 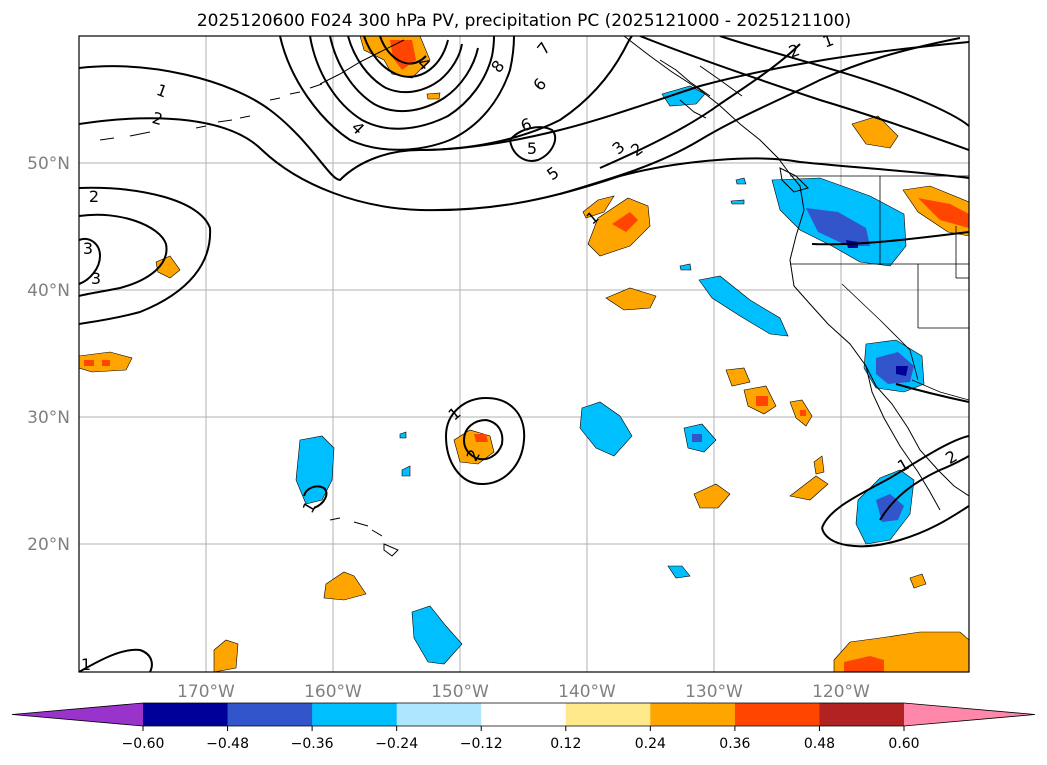 I want to click on hawaii-islands, so click(x=364, y=537).